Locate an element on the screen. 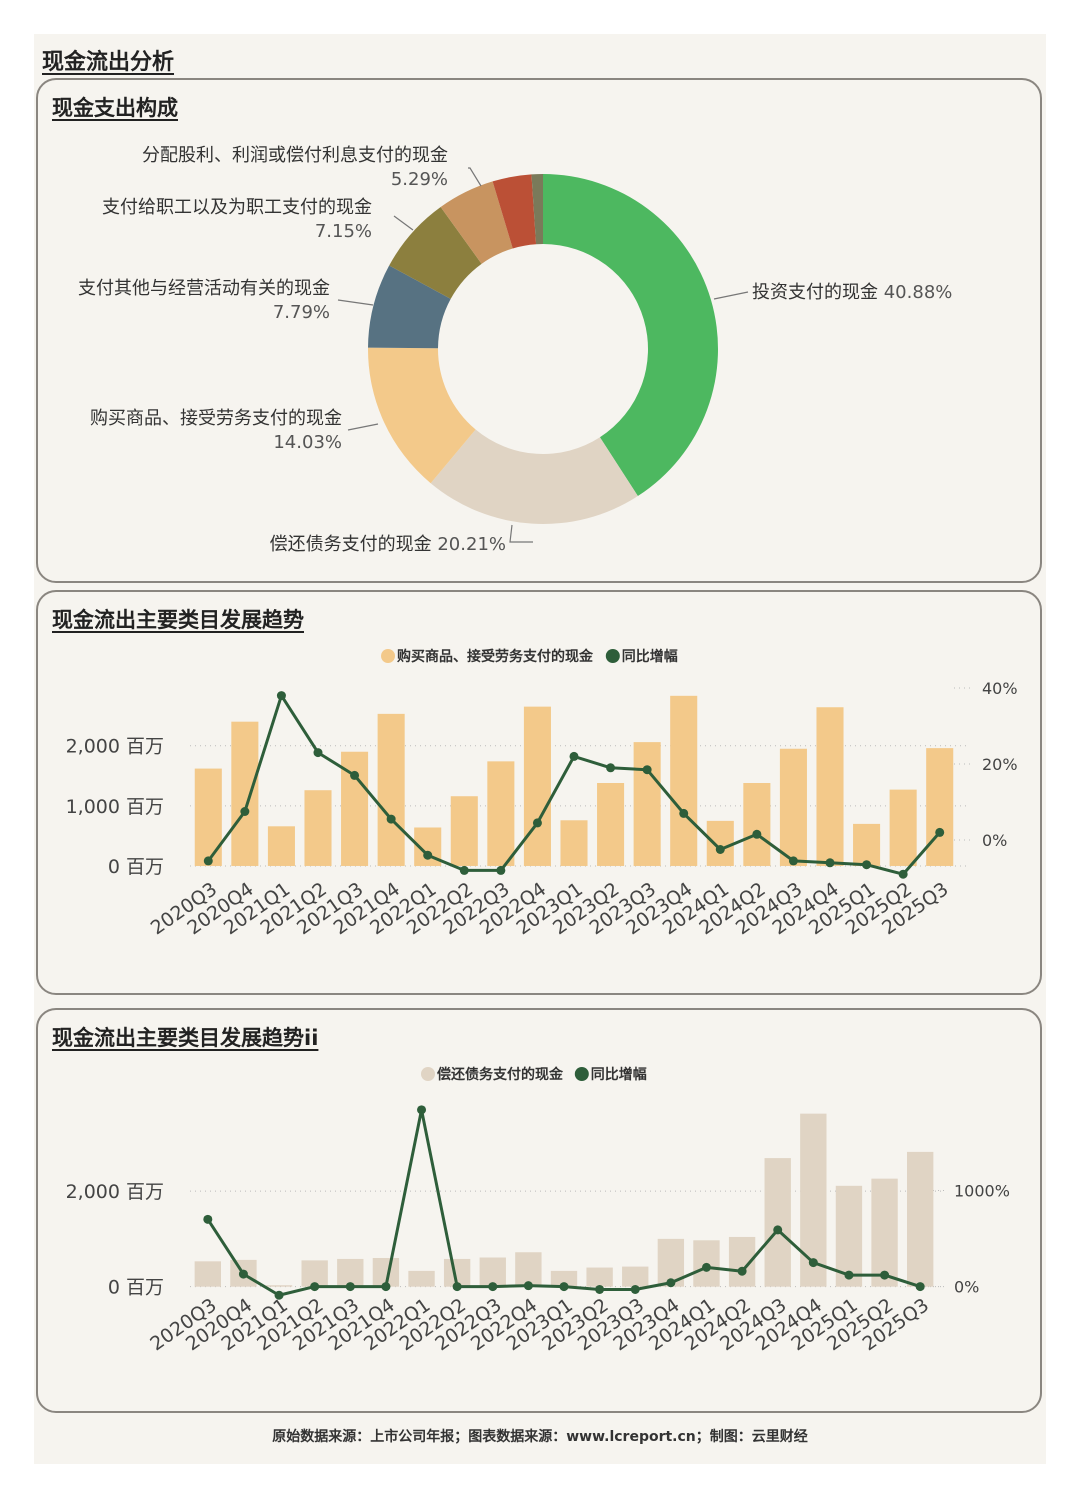  pie-value-5: 5.29% is located at coordinates (419, 179).